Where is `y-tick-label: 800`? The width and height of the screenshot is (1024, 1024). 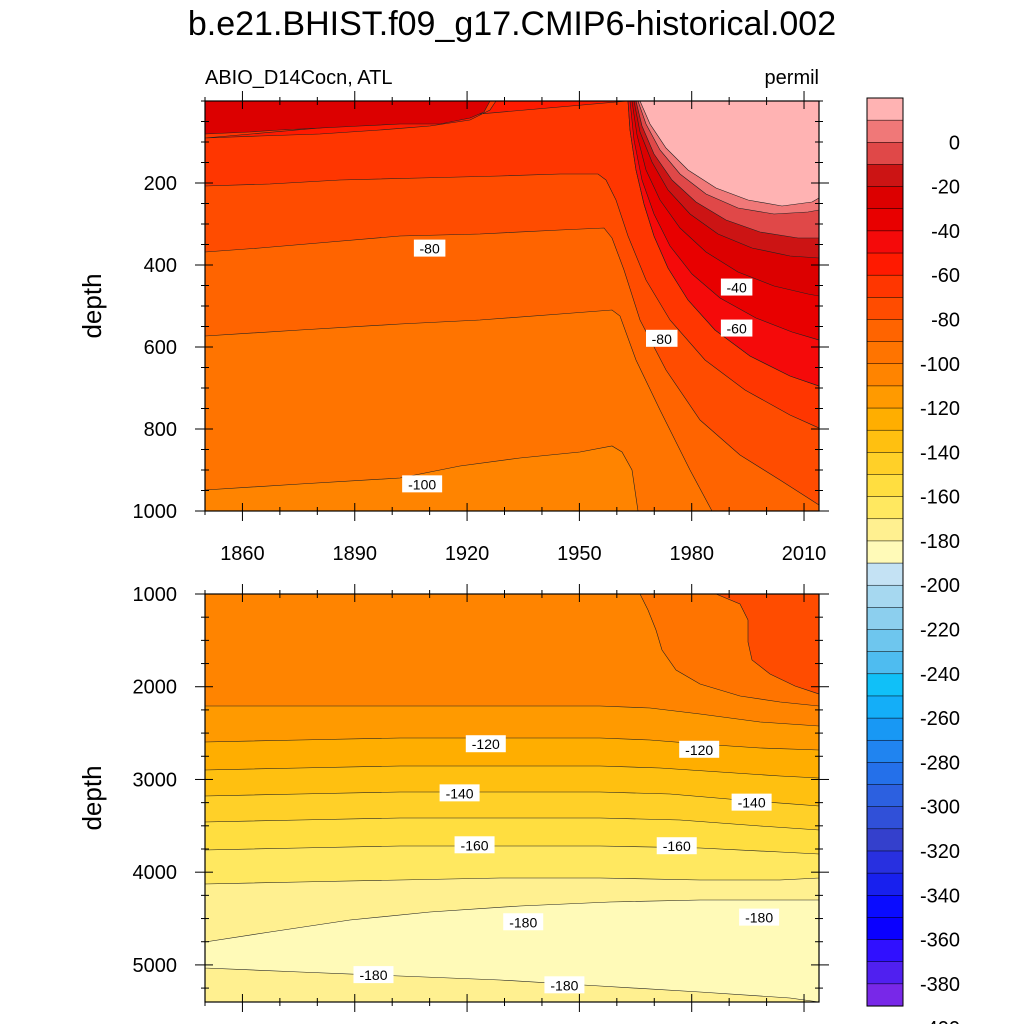 y-tick-label: 800 is located at coordinates (160, 430).